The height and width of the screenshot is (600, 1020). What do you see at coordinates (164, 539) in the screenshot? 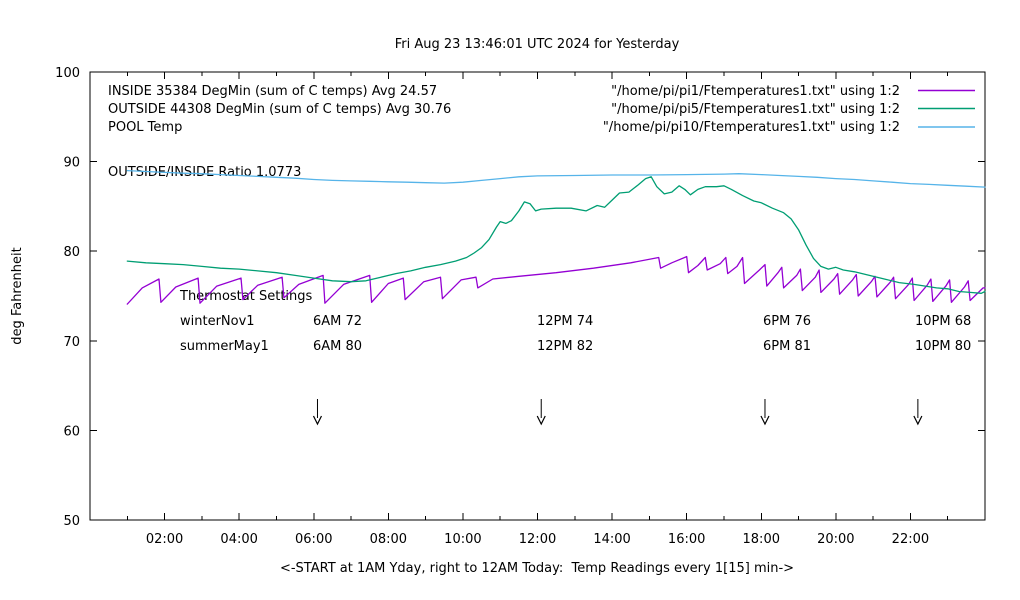
I see `x-tick-label: 02:00` at bounding box center [164, 539].